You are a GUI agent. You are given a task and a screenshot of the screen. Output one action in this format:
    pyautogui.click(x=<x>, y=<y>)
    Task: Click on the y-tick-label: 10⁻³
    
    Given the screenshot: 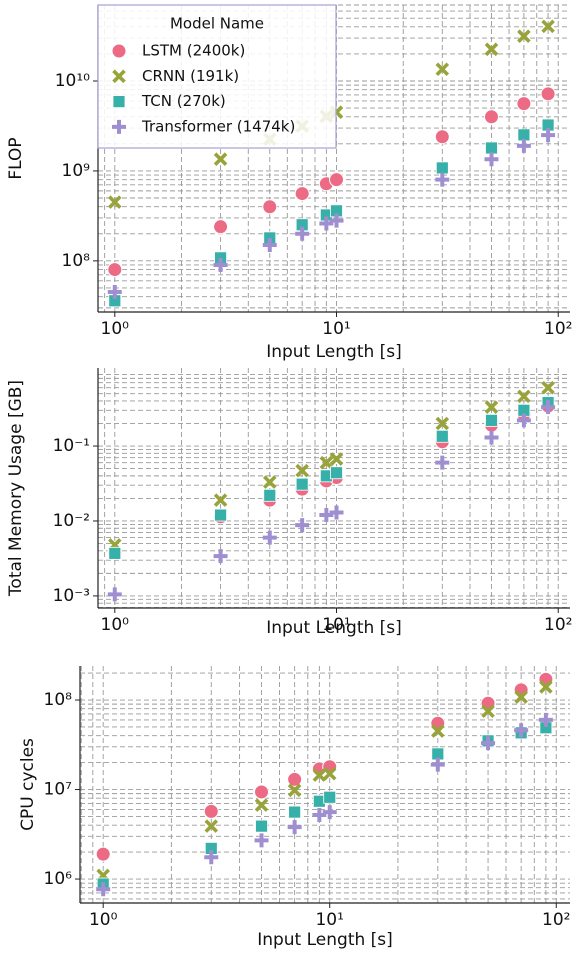 What is the action you would take?
    pyautogui.click(x=71, y=596)
    